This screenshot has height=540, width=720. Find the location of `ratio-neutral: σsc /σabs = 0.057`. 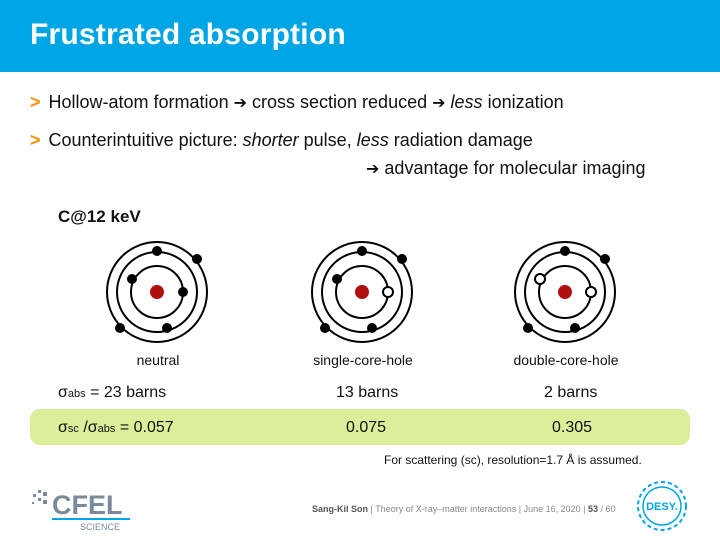

ratio-neutral: σsc /σabs = 0.057 is located at coordinates (116, 428).